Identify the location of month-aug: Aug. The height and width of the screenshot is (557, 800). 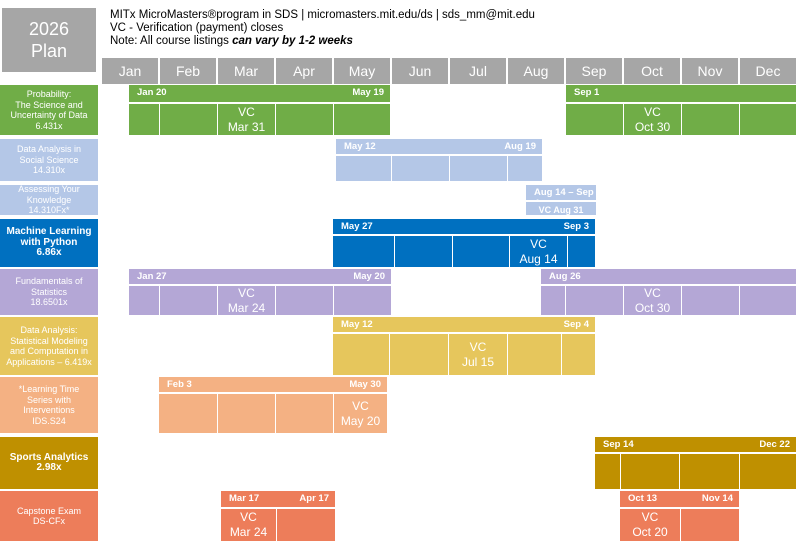
(536, 71).